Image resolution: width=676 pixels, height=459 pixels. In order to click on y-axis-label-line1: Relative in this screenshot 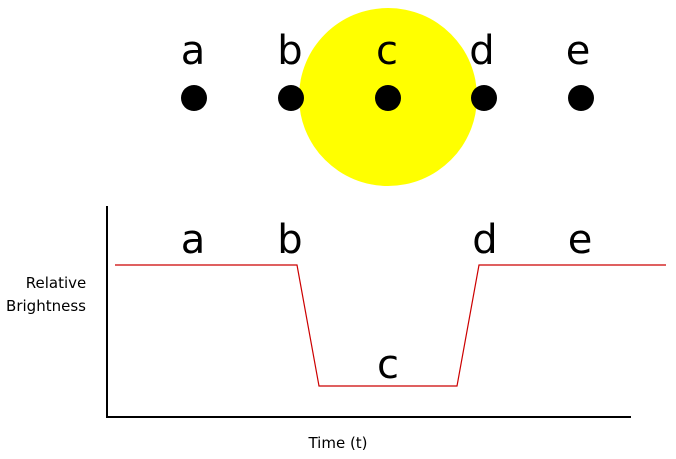, I will do `click(56, 283)`.